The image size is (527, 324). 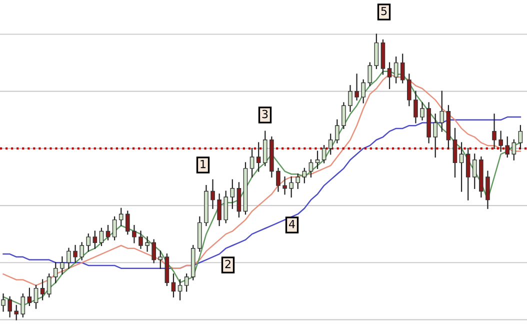 I want to click on annotation: 1, so click(x=203, y=164).